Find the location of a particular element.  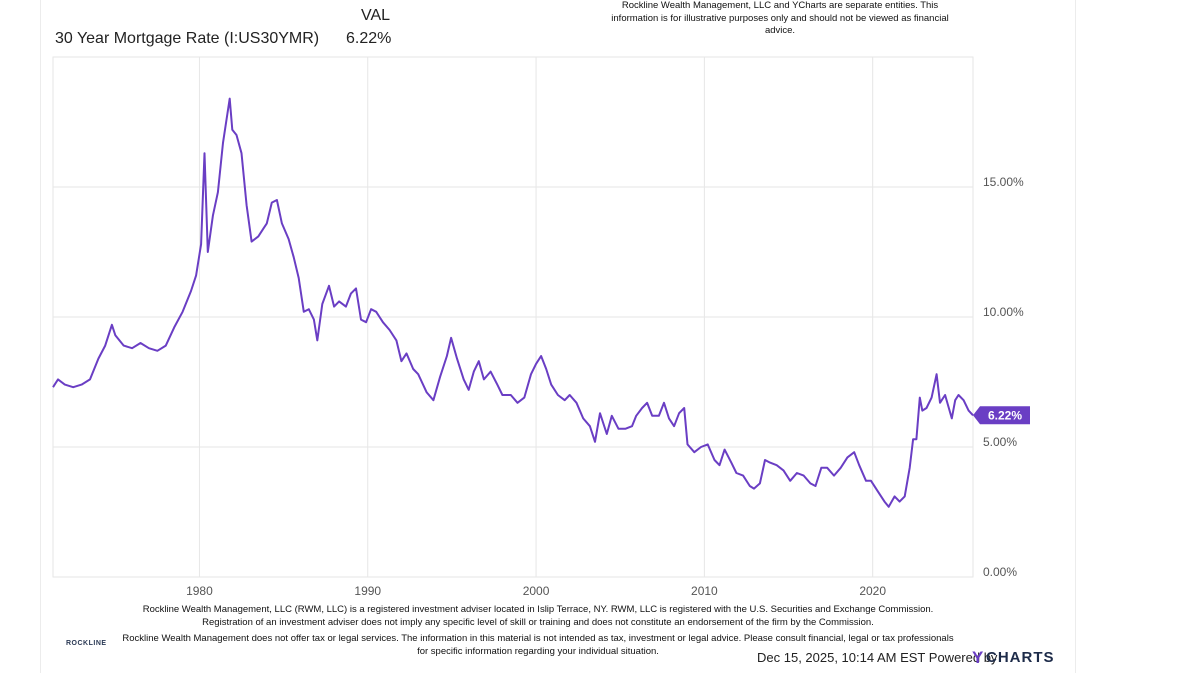

rockline-logo-text: ROCKLINE is located at coordinates (86, 643).